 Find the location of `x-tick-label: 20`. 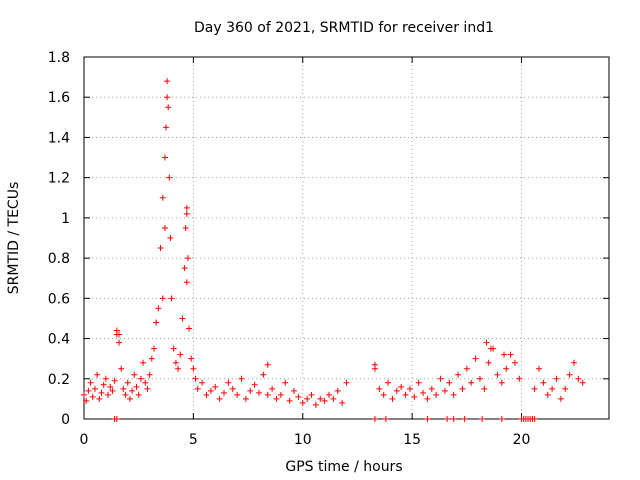

x-tick-label: 20 is located at coordinates (522, 440).